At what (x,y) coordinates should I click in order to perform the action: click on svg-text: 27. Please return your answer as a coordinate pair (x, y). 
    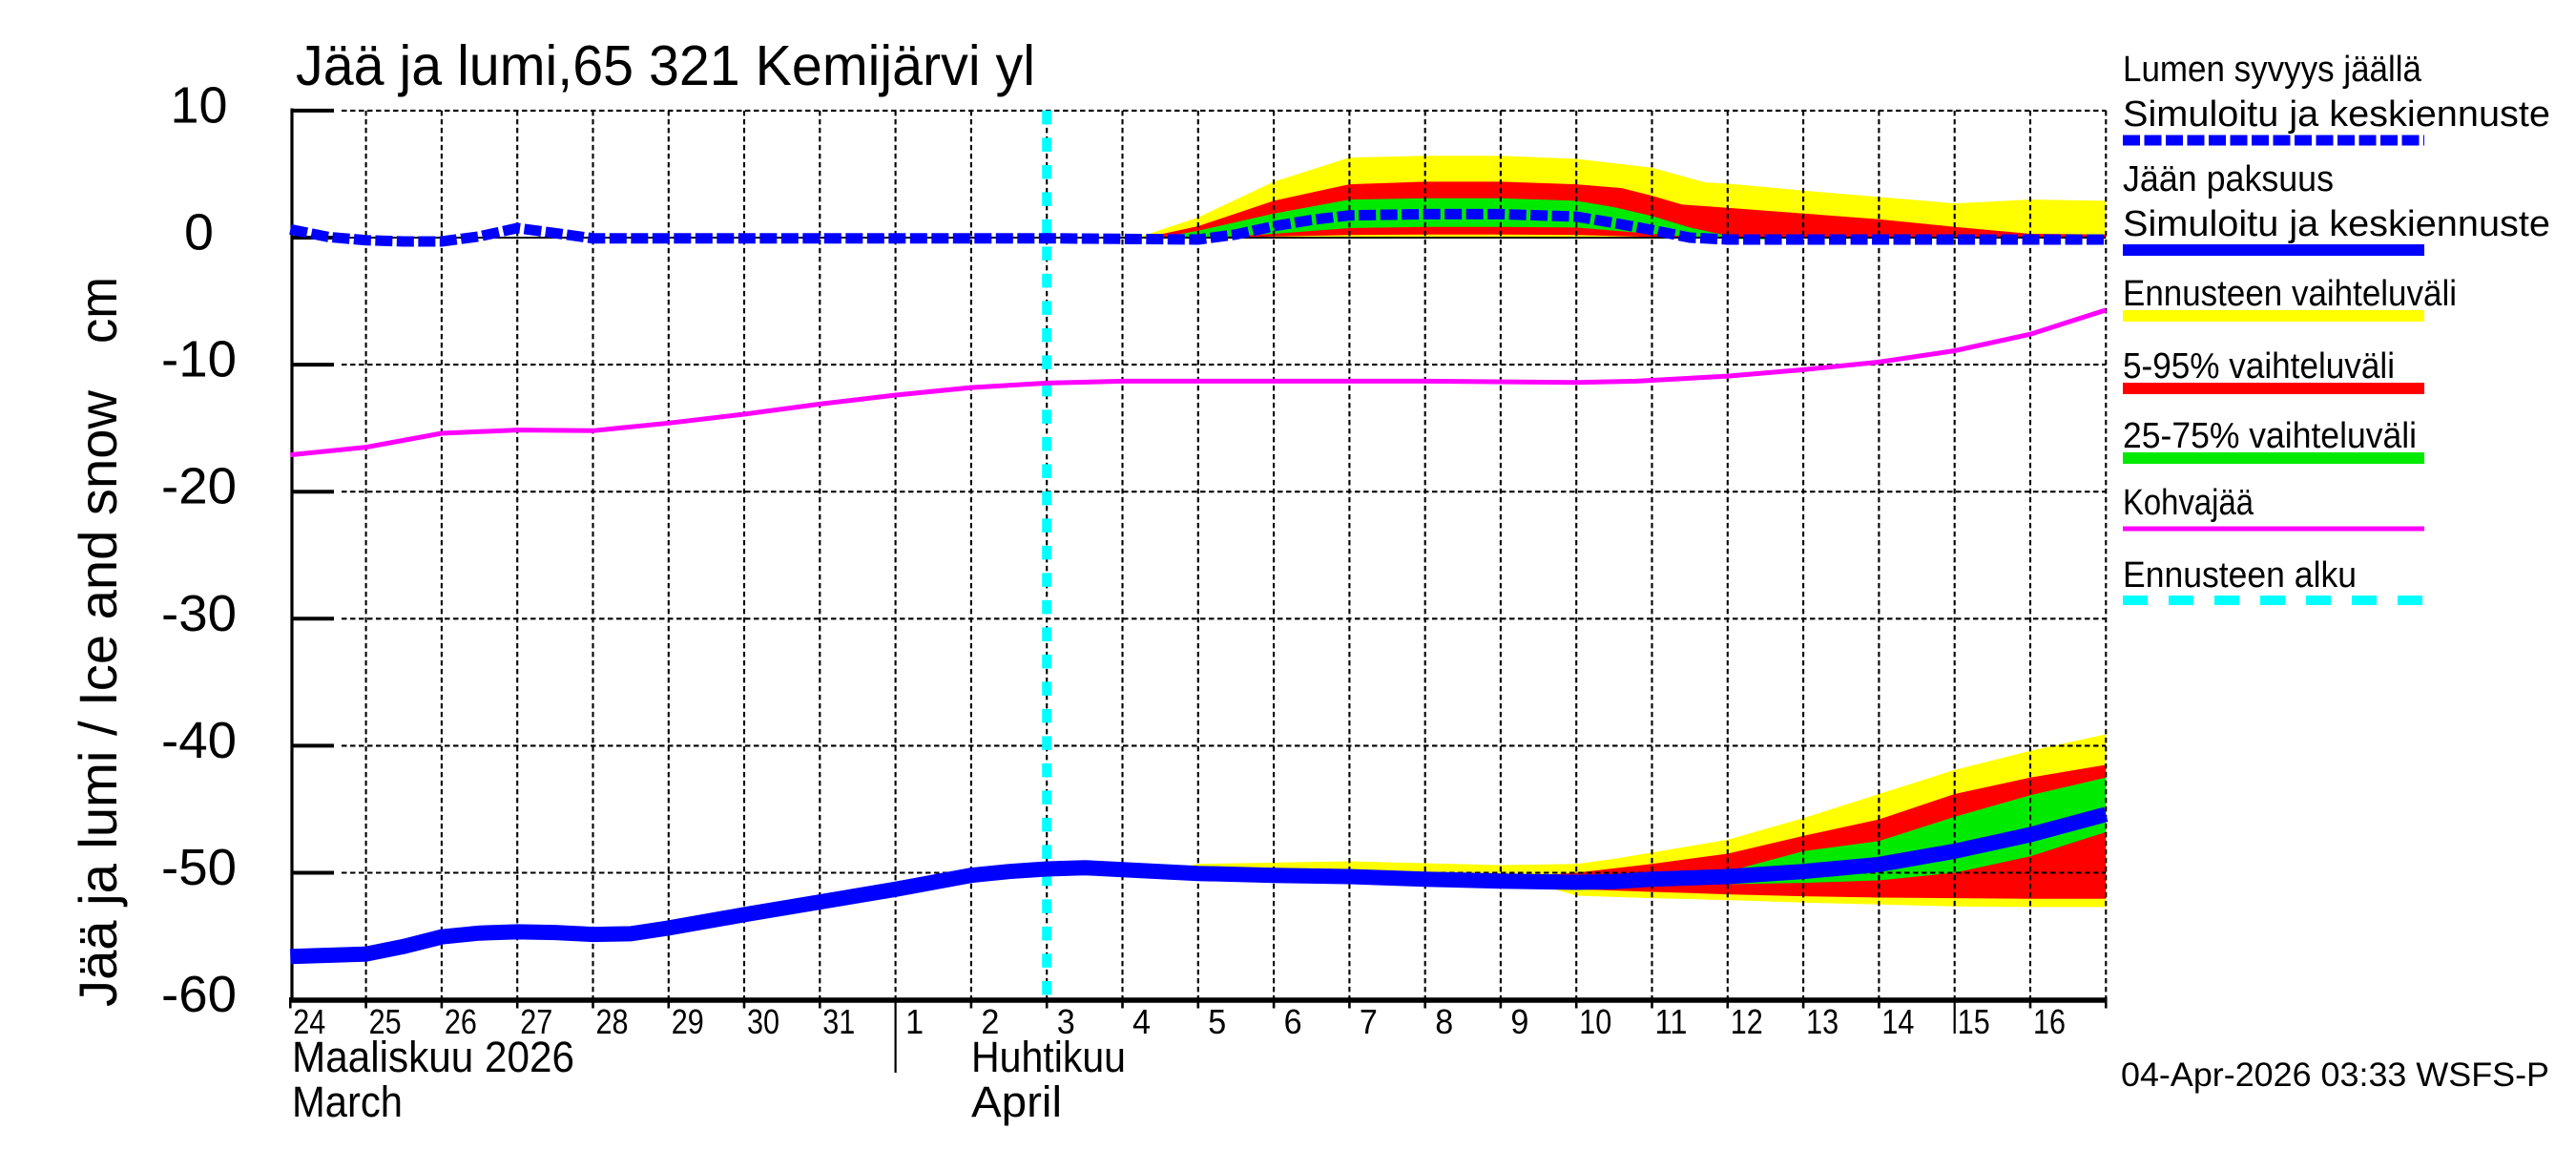
    Looking at the image, I should click on (536, 1021).